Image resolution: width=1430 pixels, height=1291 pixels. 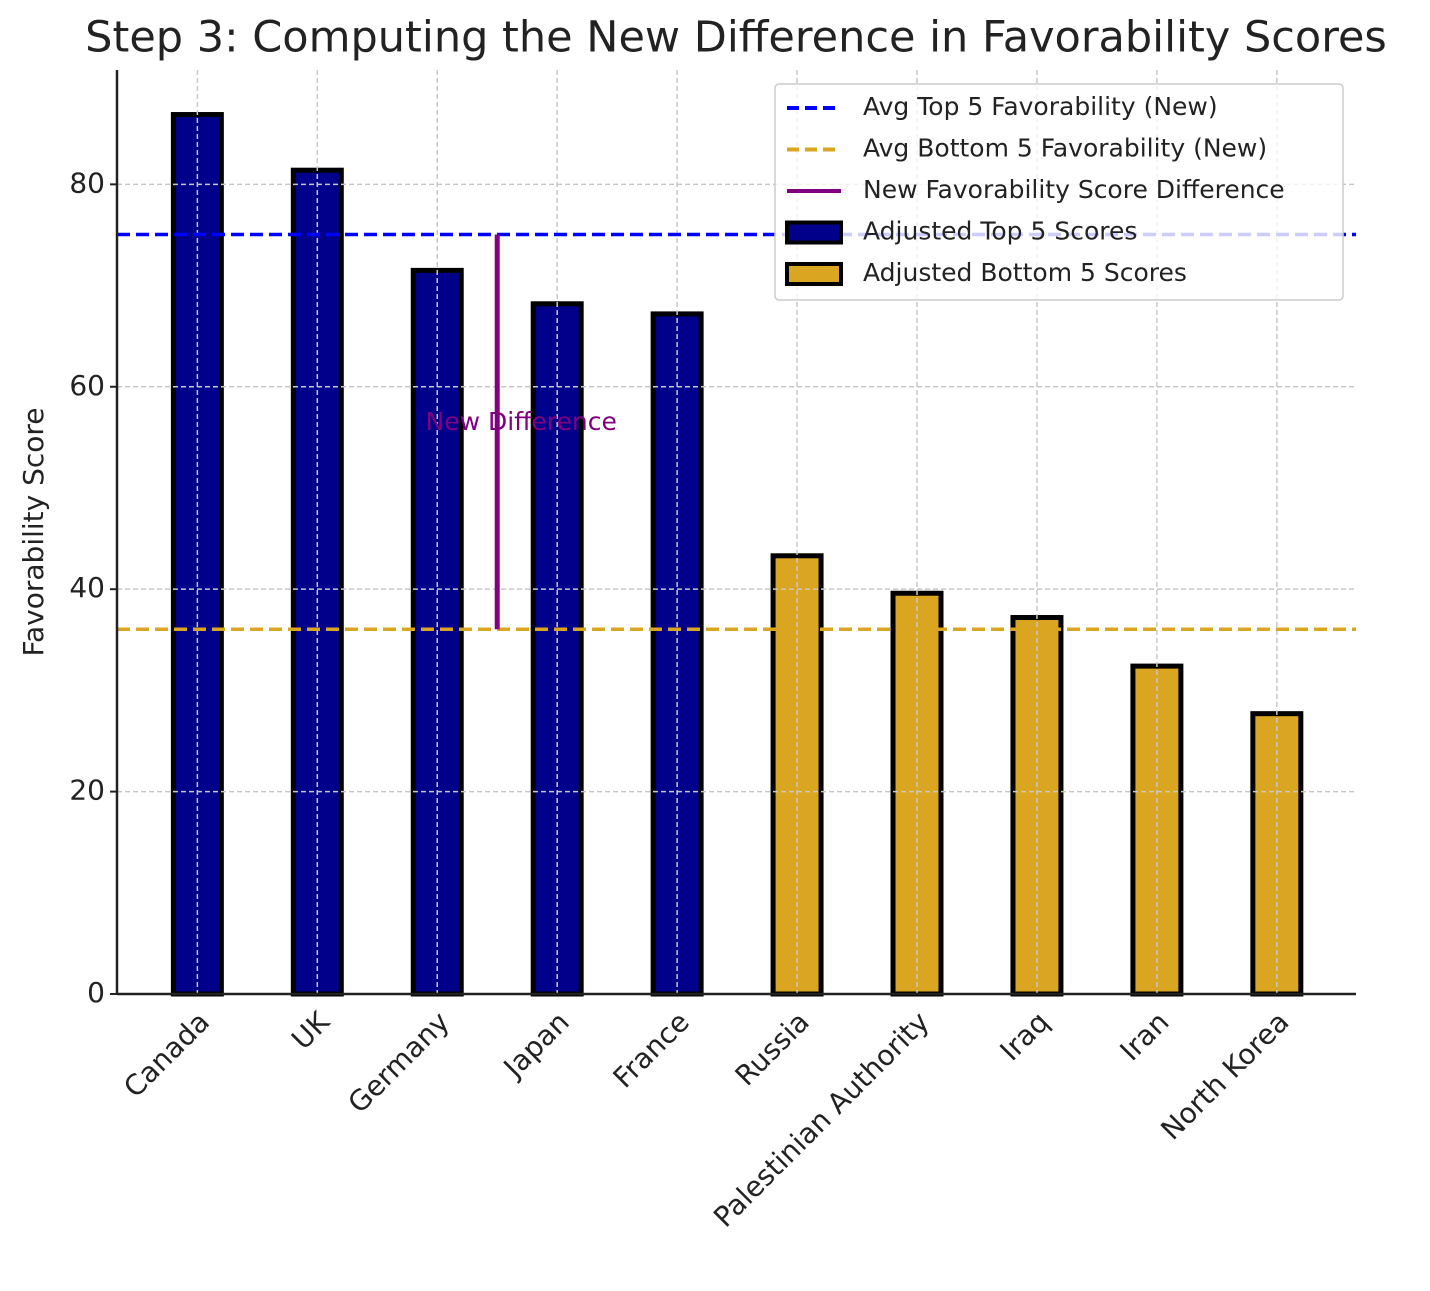 What do you see at coordinates (1065, 148) in the screenshot?
I see `legend-label: Avg Bottom 5 Favorability (New)` at bounding box center [1065, 148].